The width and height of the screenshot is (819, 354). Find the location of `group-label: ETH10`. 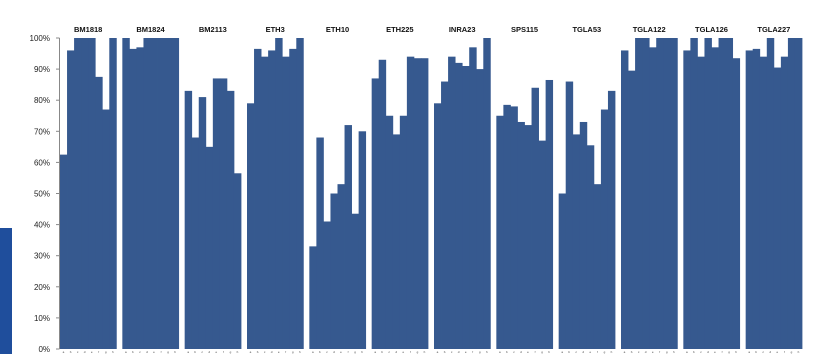

group-label: ETH10 is located at coordinates (337, 29).